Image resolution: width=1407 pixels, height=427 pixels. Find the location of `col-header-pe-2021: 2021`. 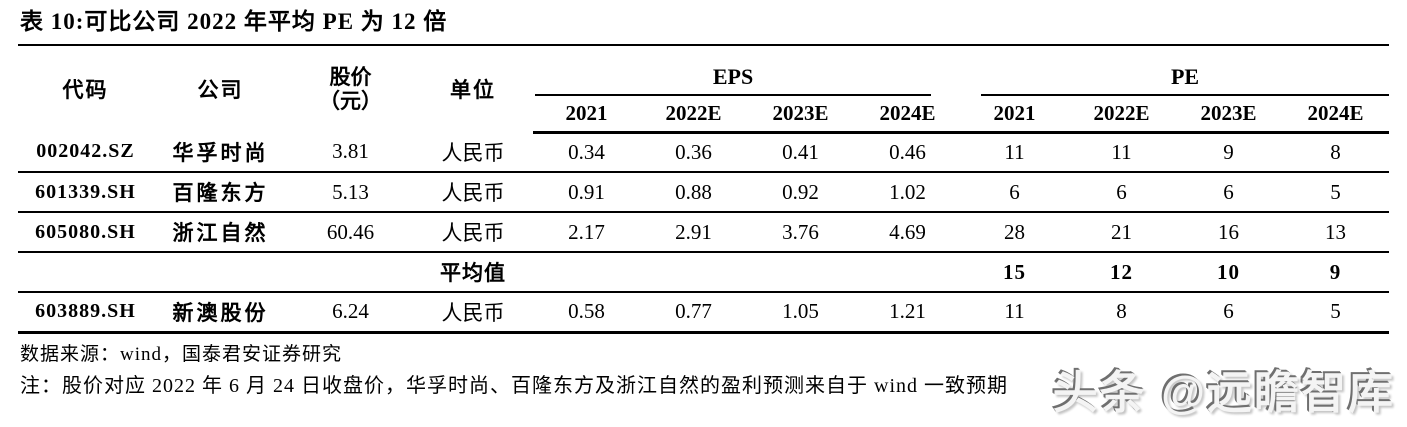

col-header-pe-2021: 2021 is located at coordinates (1015, 115).